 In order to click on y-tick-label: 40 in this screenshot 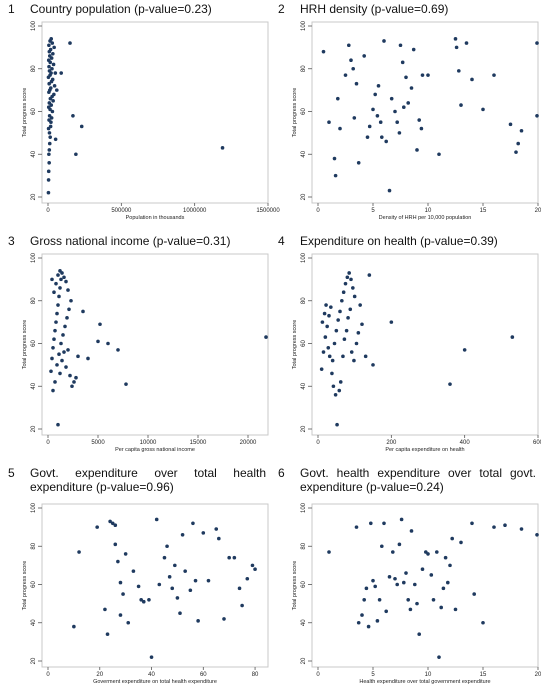, I will do `click(34, 385)`.